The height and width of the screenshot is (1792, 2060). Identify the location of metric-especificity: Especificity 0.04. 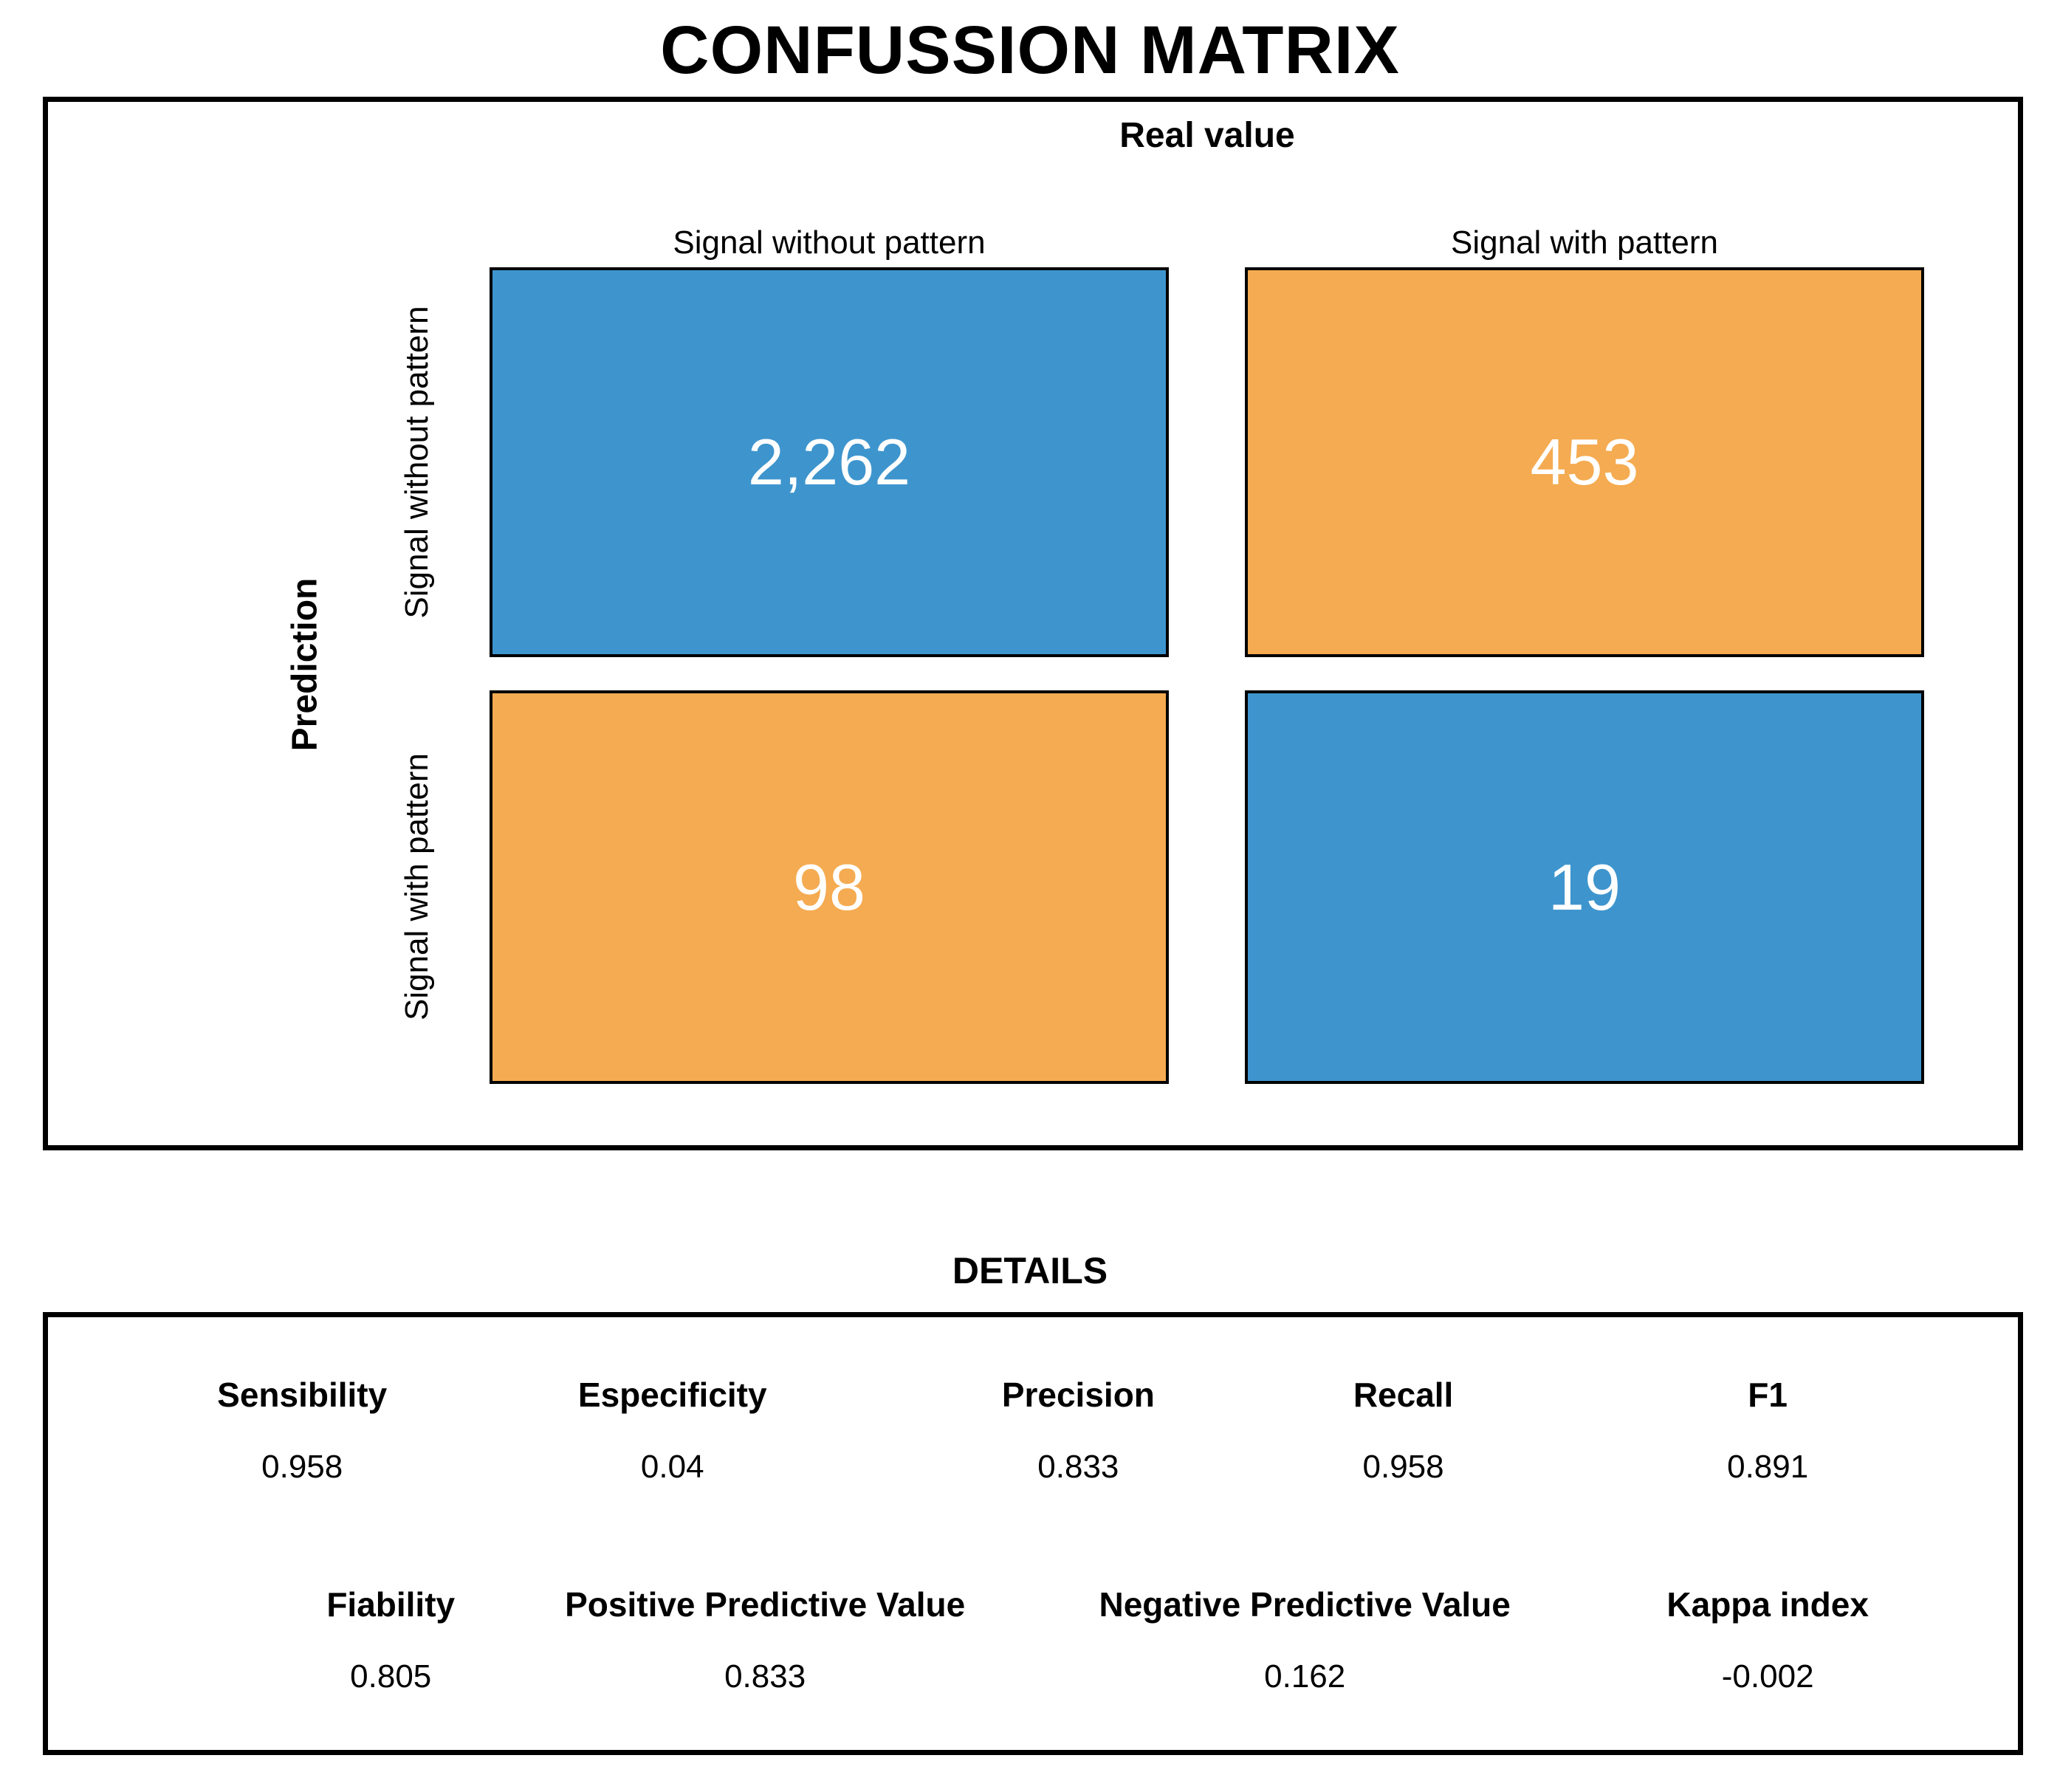
(672, 1430).